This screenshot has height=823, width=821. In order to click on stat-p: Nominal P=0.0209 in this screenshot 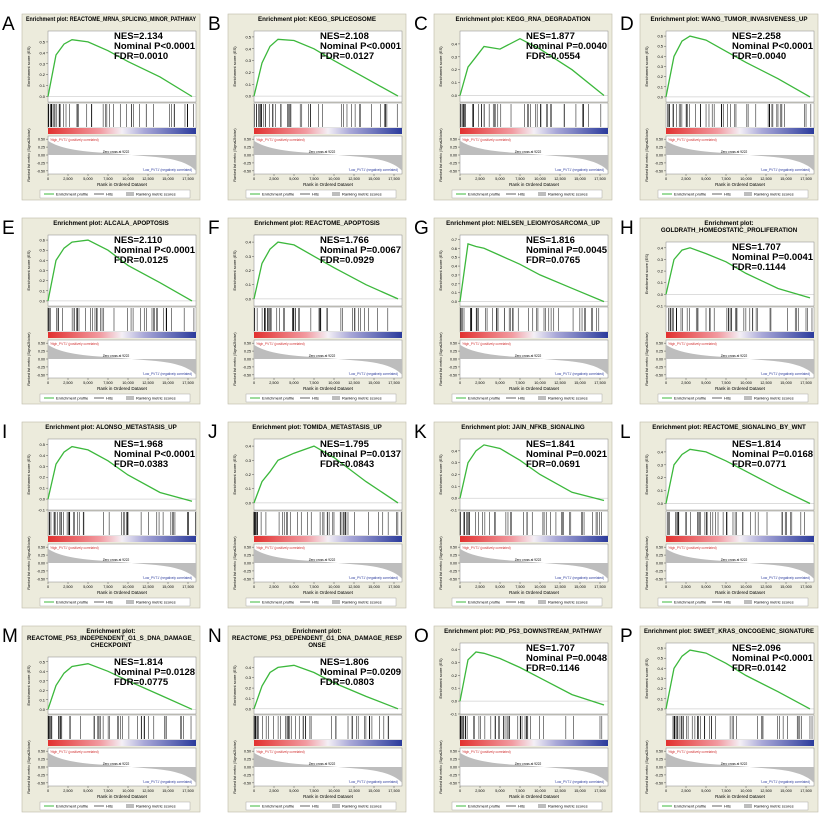, I will do `click(360, 672)`.